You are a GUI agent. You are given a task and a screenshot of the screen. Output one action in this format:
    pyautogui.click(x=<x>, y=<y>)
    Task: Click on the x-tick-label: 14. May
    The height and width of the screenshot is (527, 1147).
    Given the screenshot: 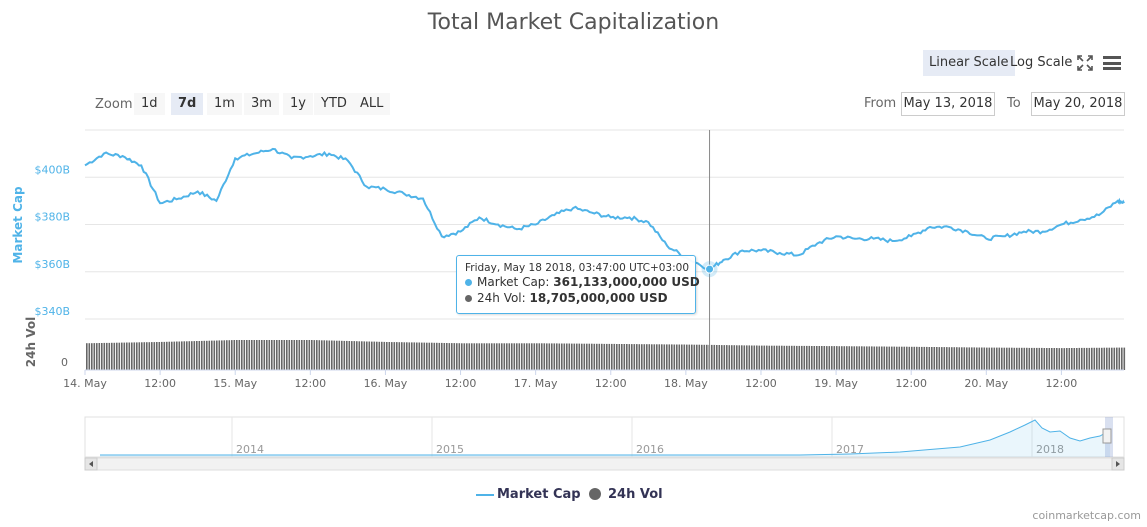 What is the action you would take?
    pyautogui.click(x=85, y=383)
    